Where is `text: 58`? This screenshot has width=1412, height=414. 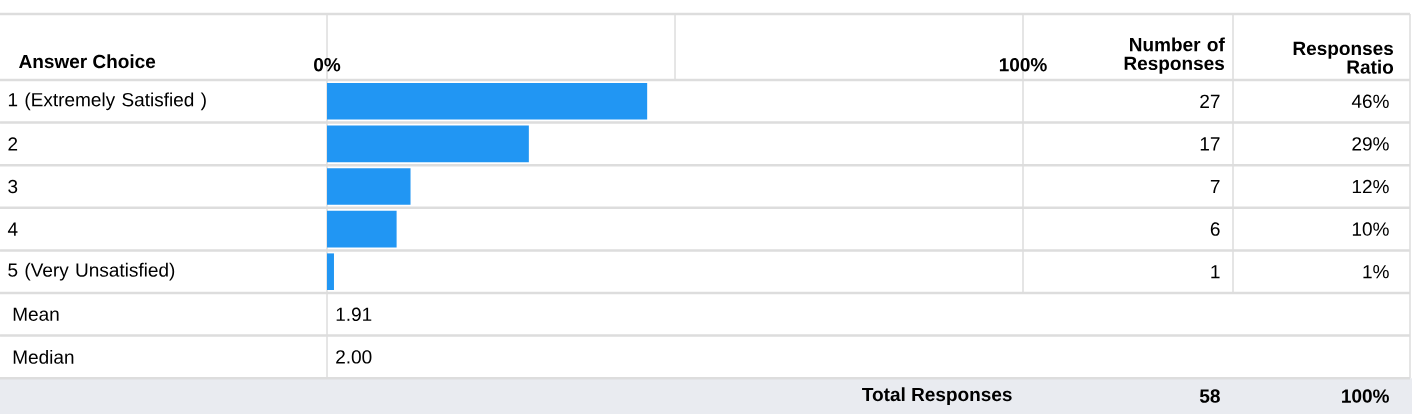 text: 58 is located at coordinates (1209, 396).